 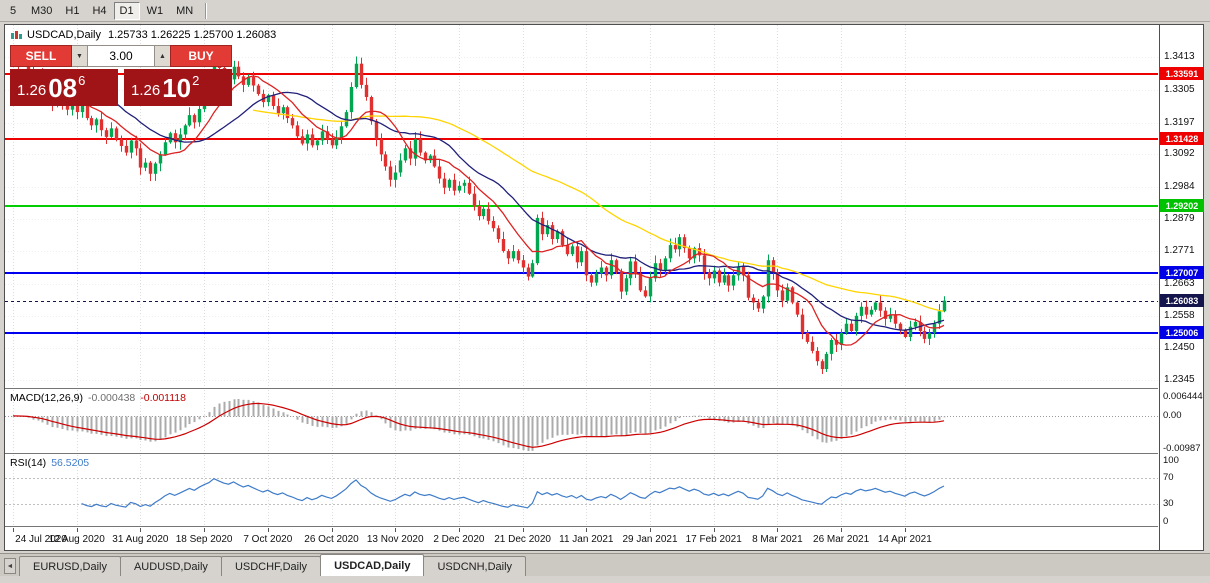 I want to click on rsi-label: RSI(14) 56.5205, so click(x=50, y=463).